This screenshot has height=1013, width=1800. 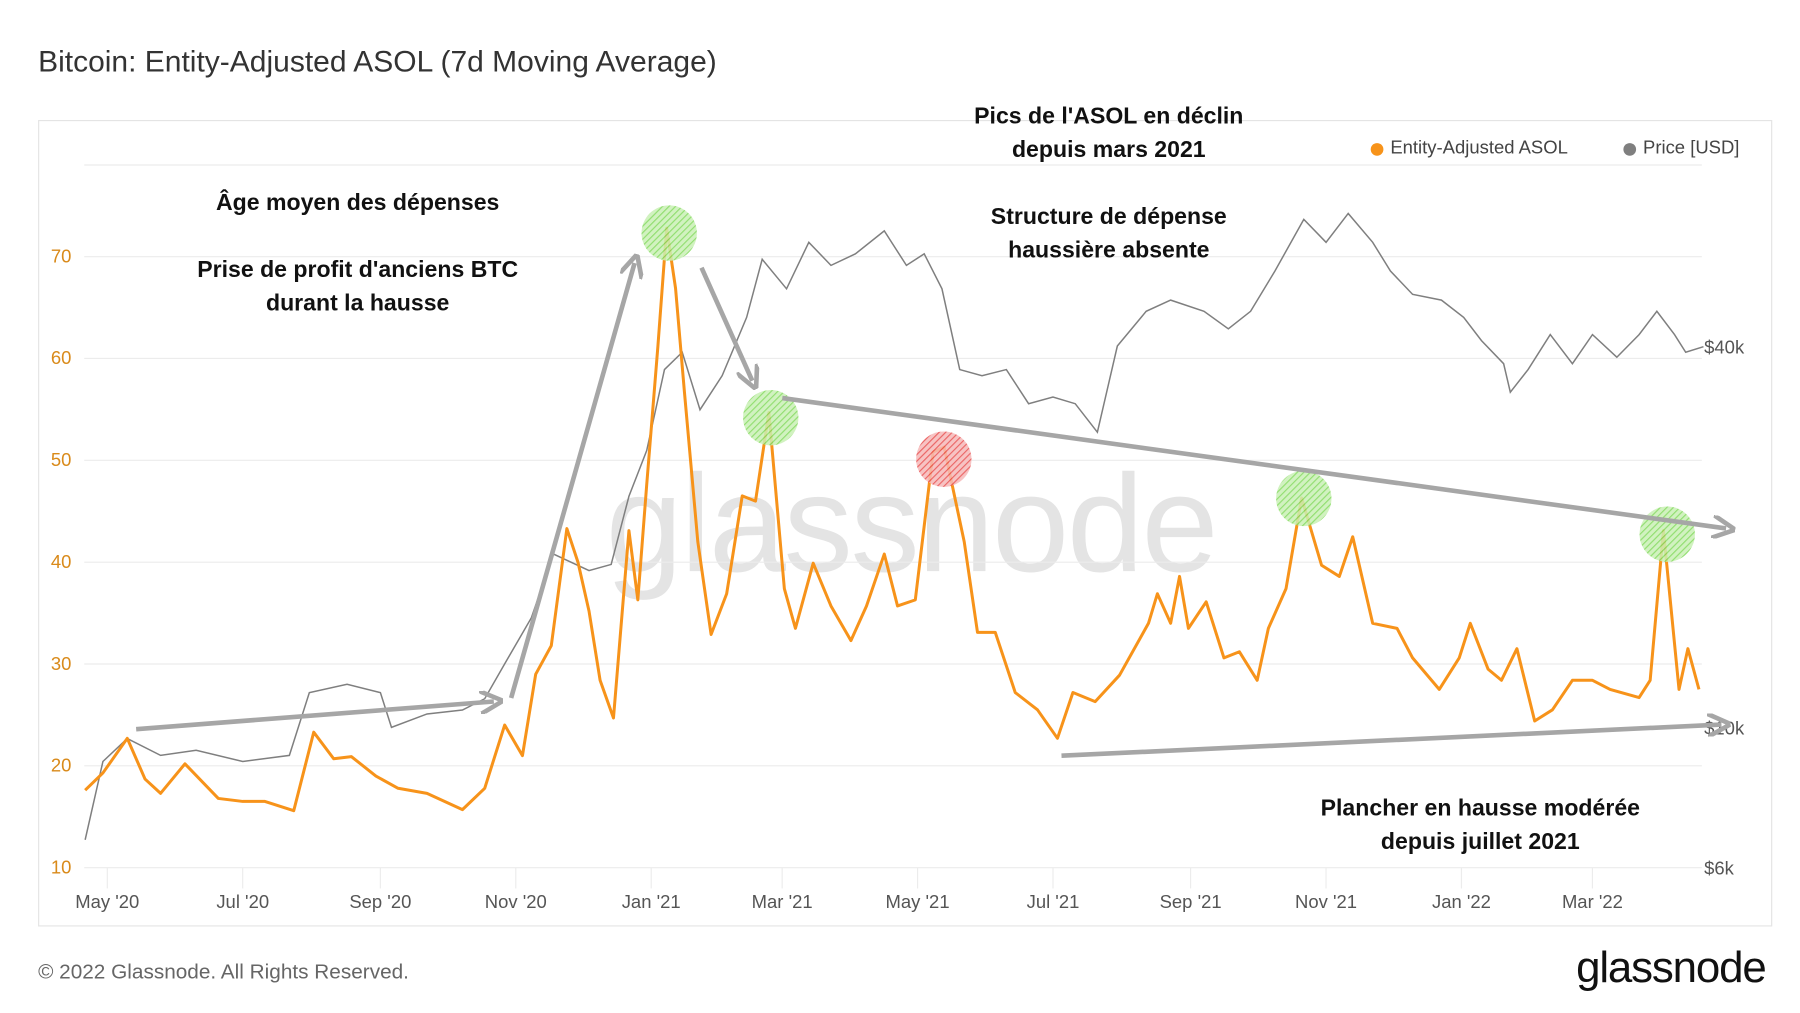 What do you see at coordinates (1326, 901) in the screenshot?
I see `x-tick-label: Nov '21` at bounding box center [1326, 901].